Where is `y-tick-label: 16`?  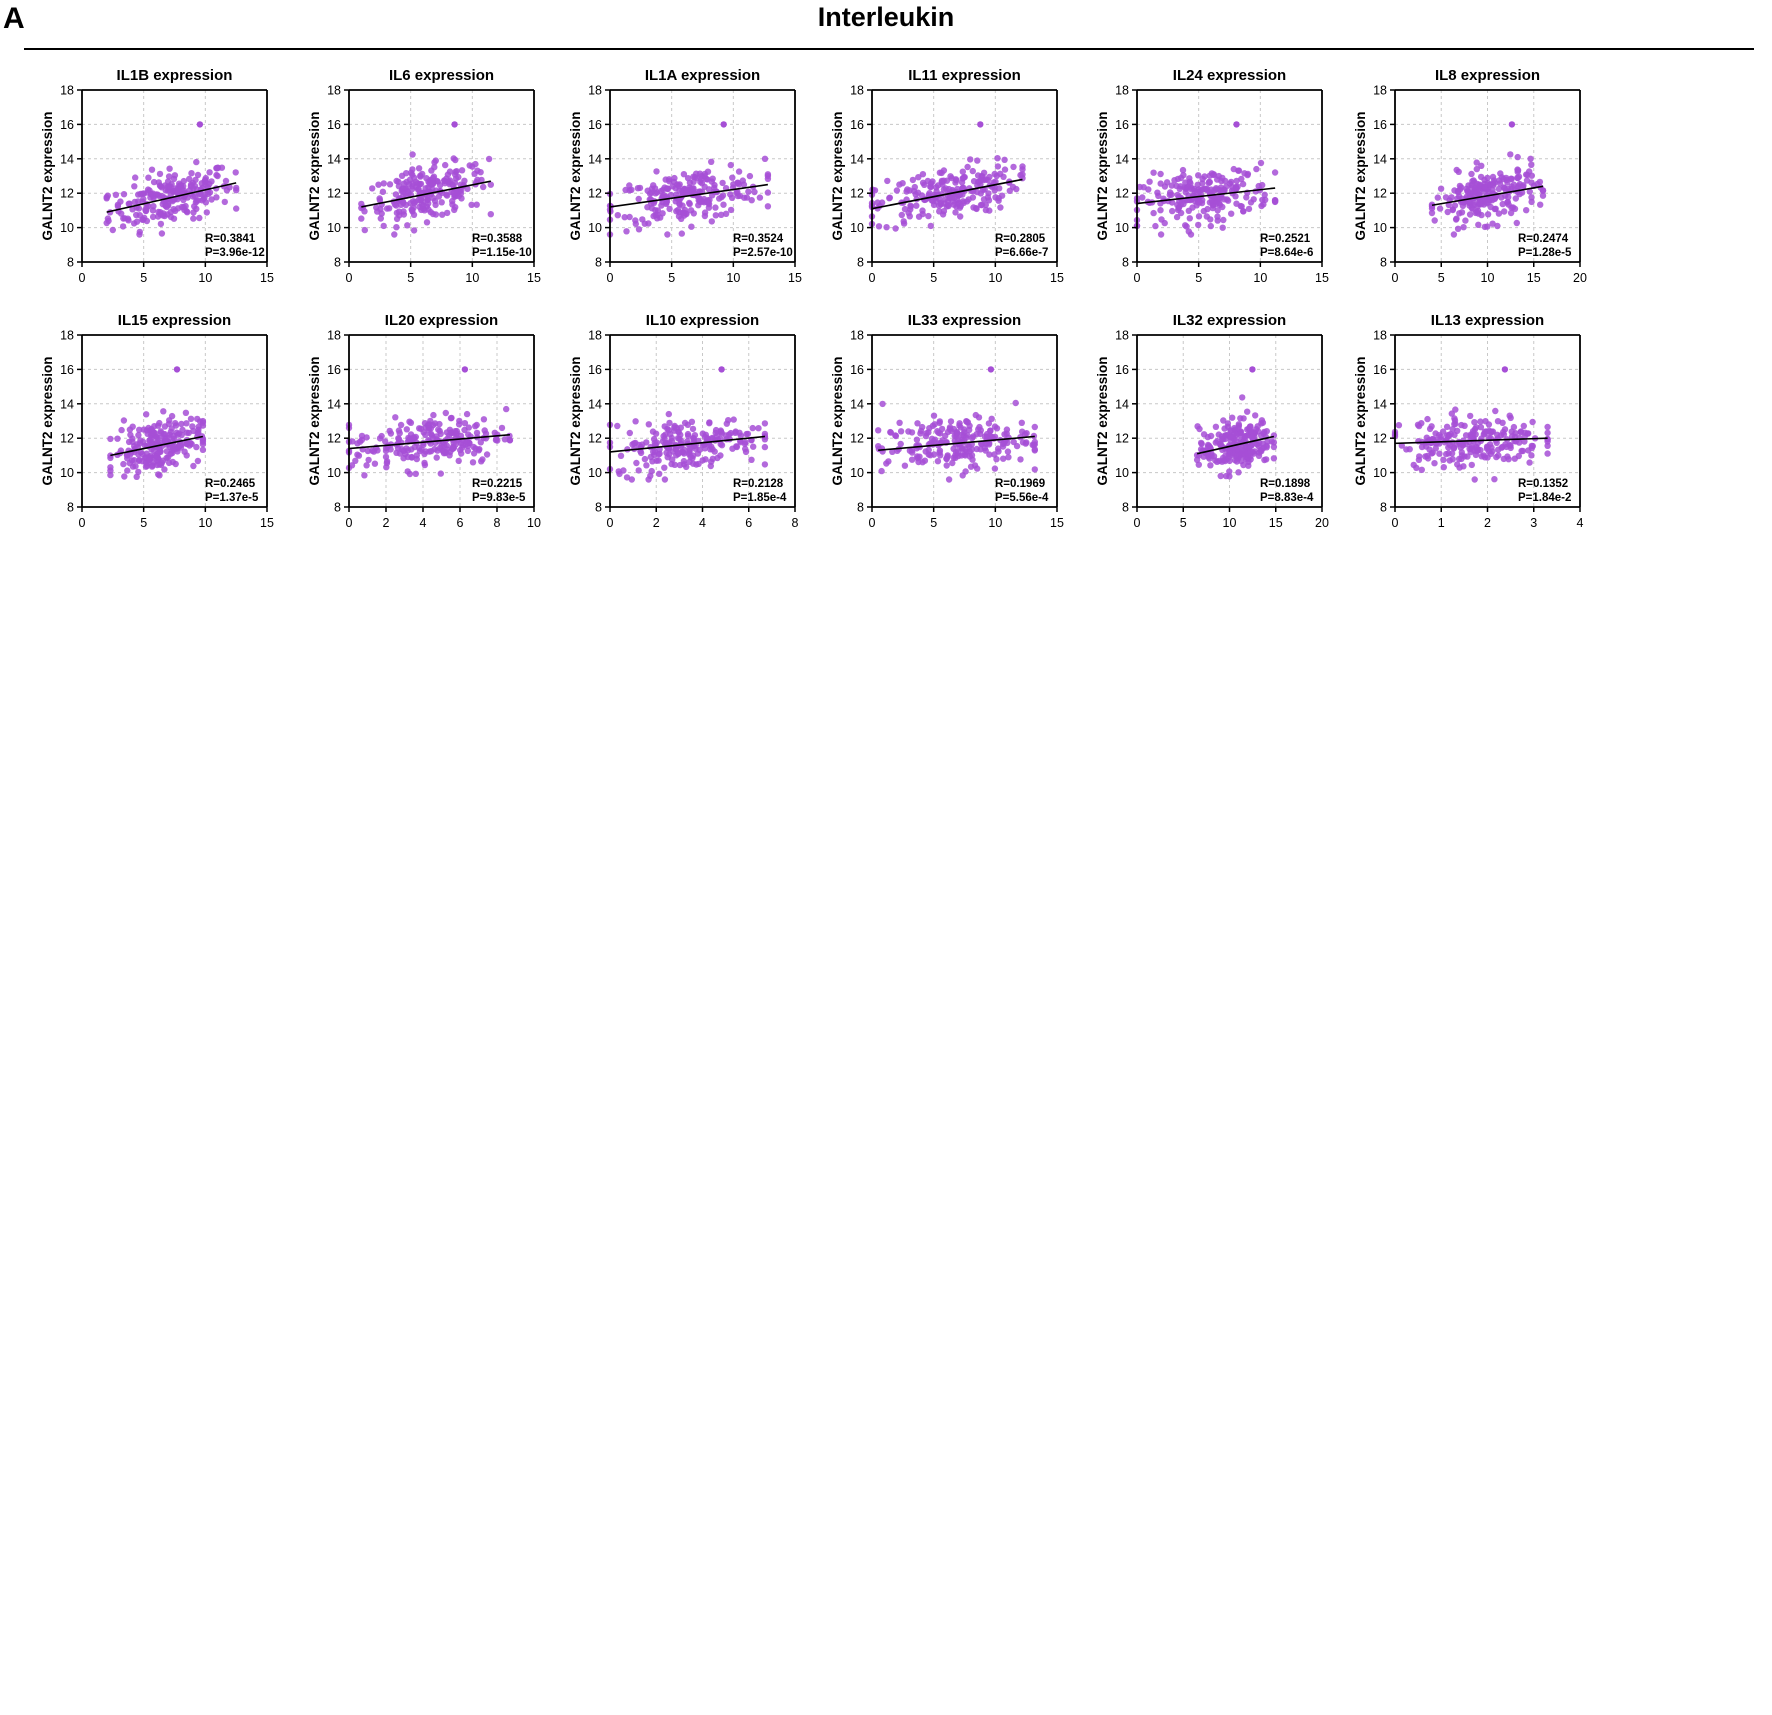
y-tick-label: 16 is located at coordinates (1122, 370).